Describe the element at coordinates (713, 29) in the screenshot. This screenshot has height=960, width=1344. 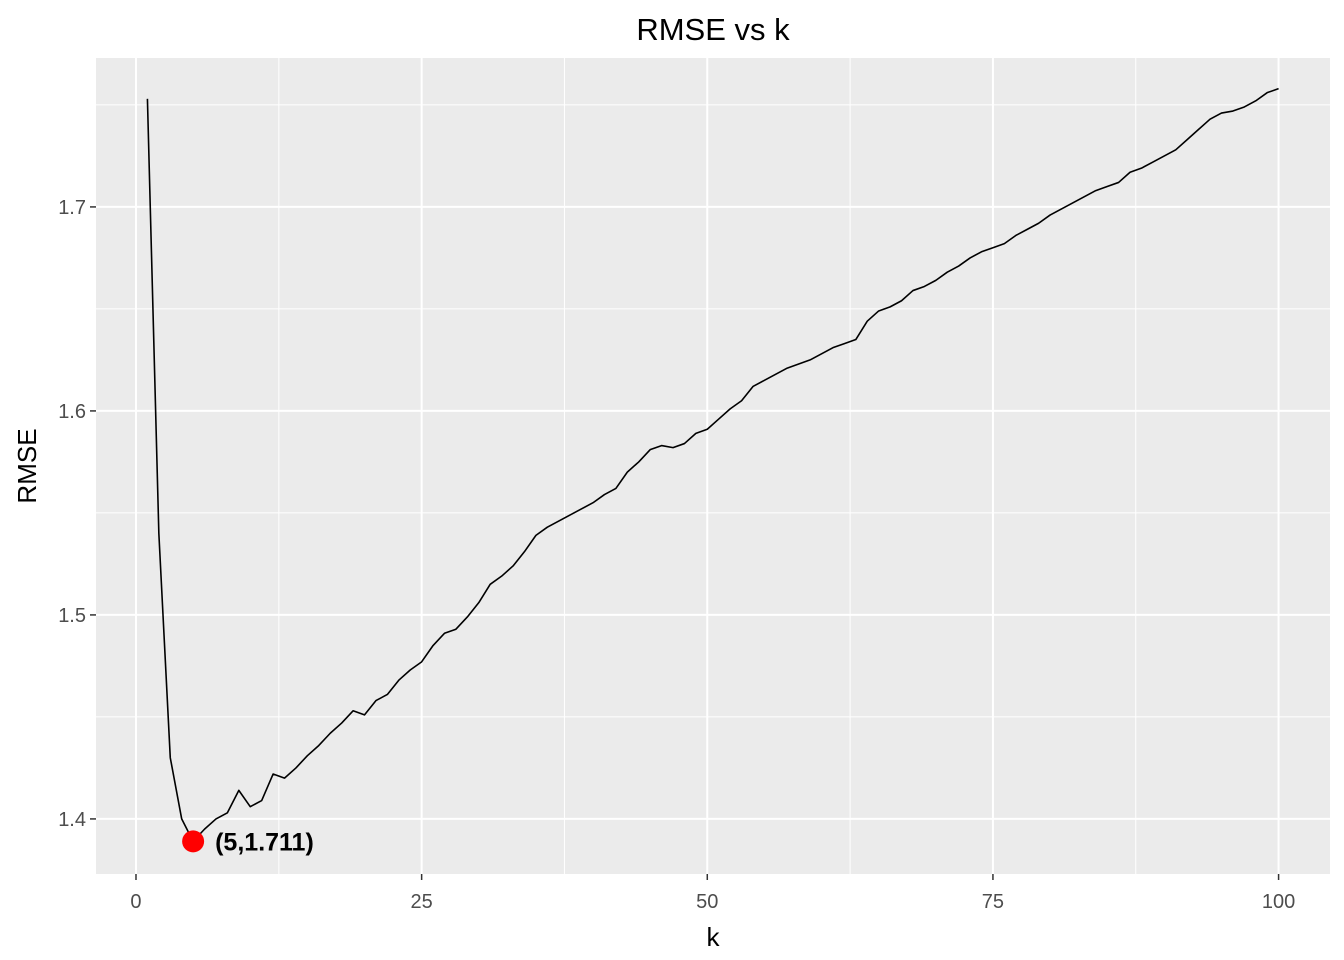
I see `chart-title: RMSE vs k` at that location.